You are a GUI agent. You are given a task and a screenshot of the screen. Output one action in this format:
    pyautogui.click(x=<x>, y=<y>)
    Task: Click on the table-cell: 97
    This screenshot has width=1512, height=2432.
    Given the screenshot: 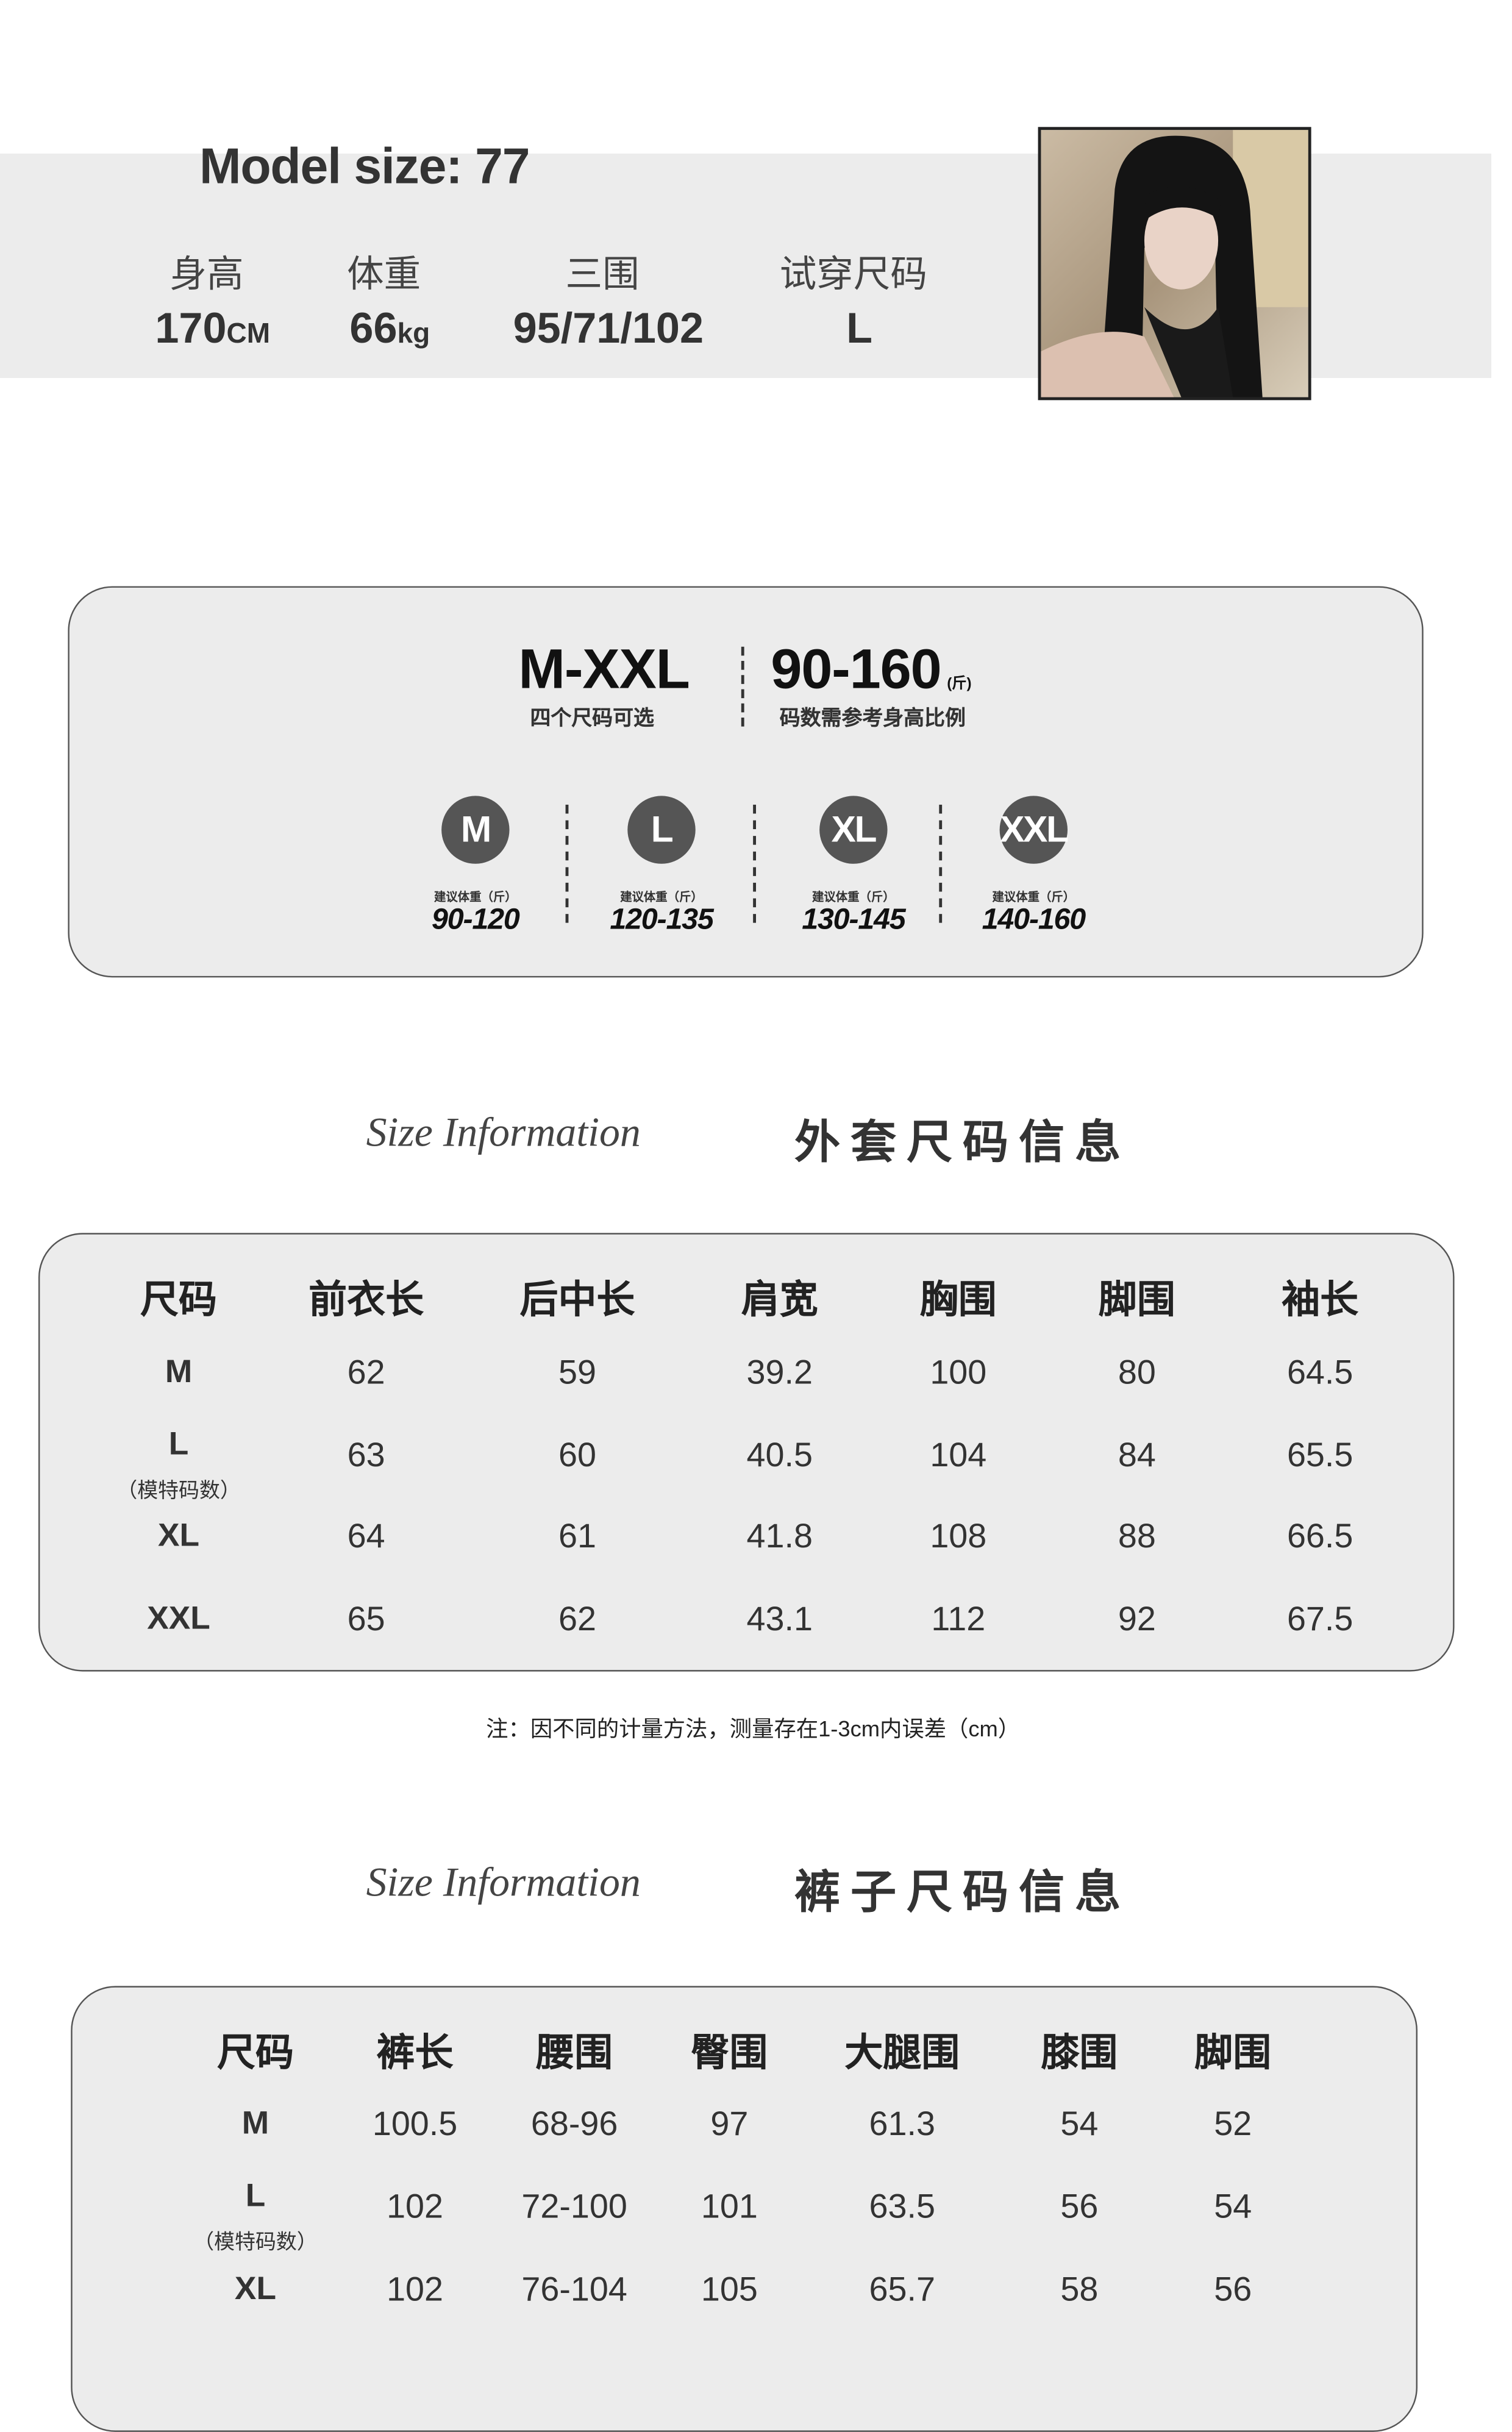 What is the action you would take?
    pyautogui.click(x=729, y=2123)
    